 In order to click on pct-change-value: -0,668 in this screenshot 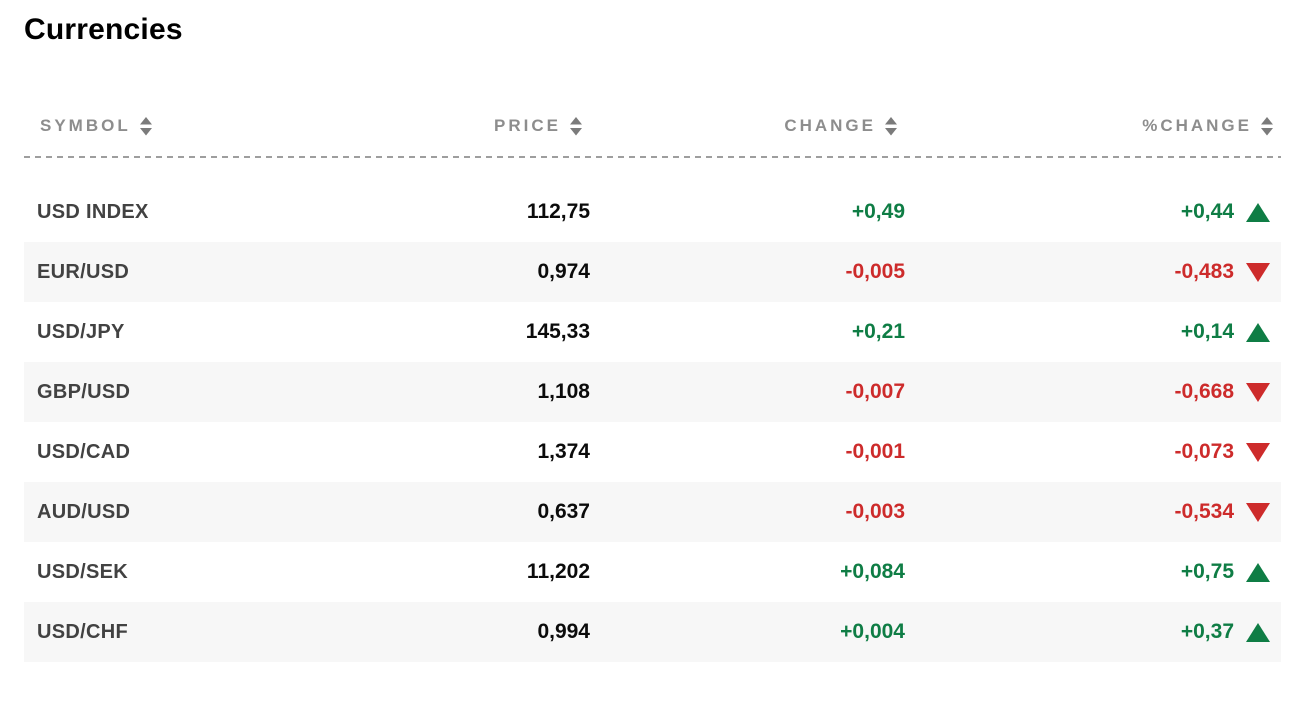, I will do `click(1204, 391)`.